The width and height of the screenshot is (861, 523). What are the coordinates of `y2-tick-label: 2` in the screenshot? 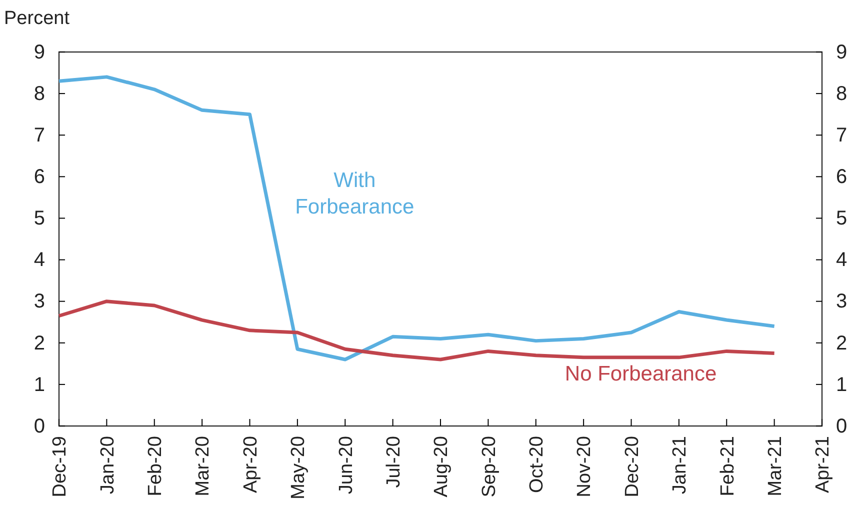 It's located at (842, 343).